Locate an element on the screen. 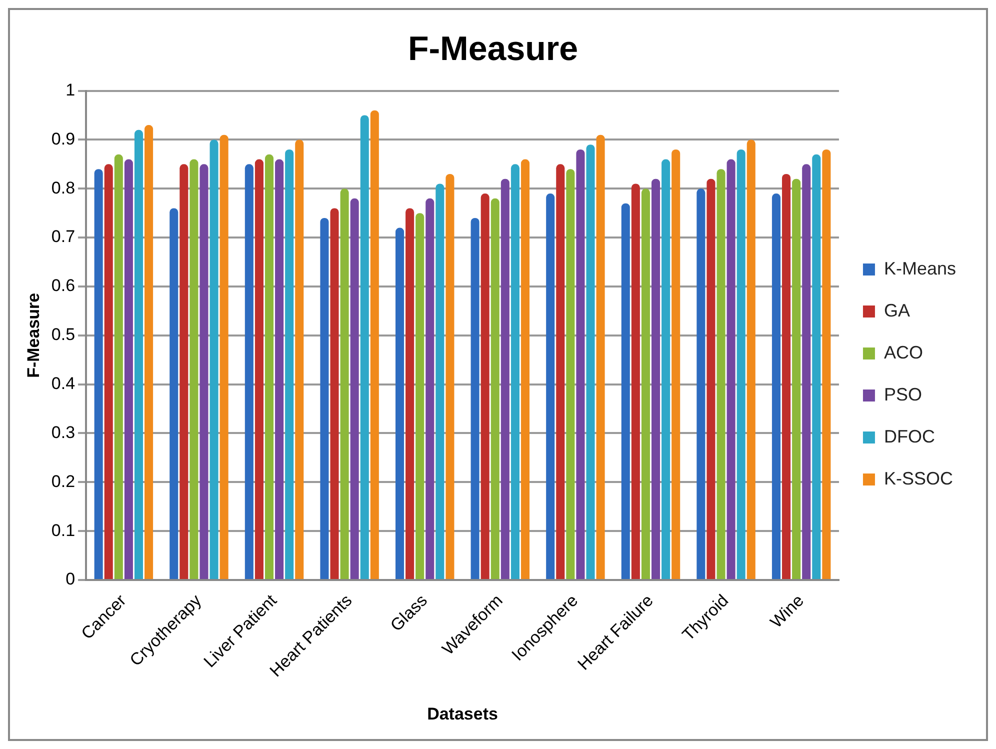  x-axis-title: Datasets is located at coordinates (462, 714).